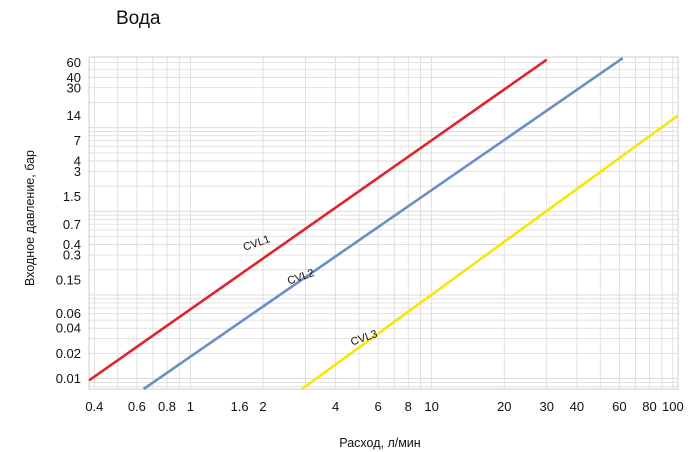  Describe the element at coordinates (190, 406) in the screenshot. I see `x-tick-label: 1` at that location.